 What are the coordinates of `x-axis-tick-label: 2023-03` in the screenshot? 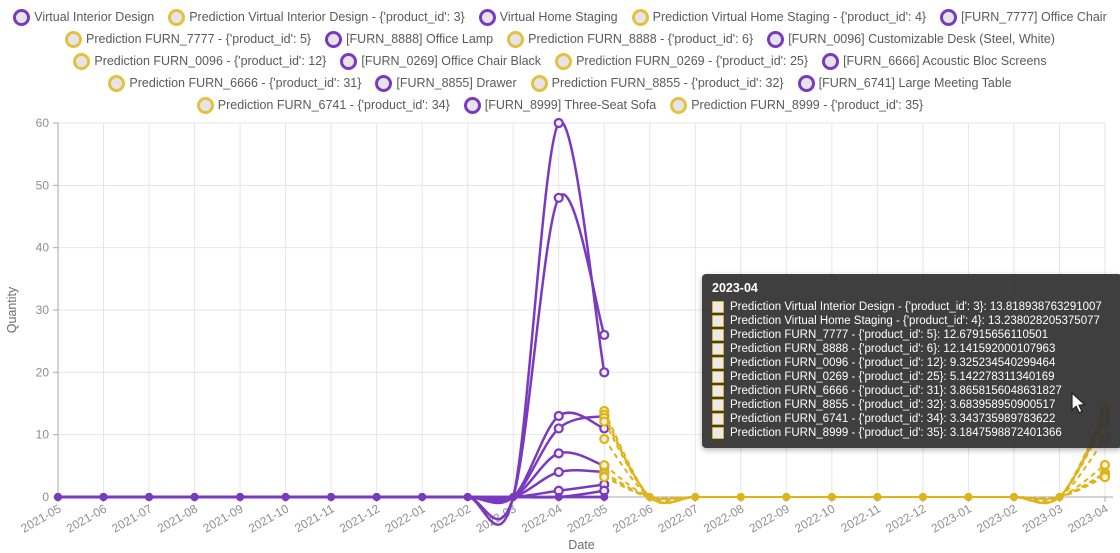 It's located at (1042, 518).